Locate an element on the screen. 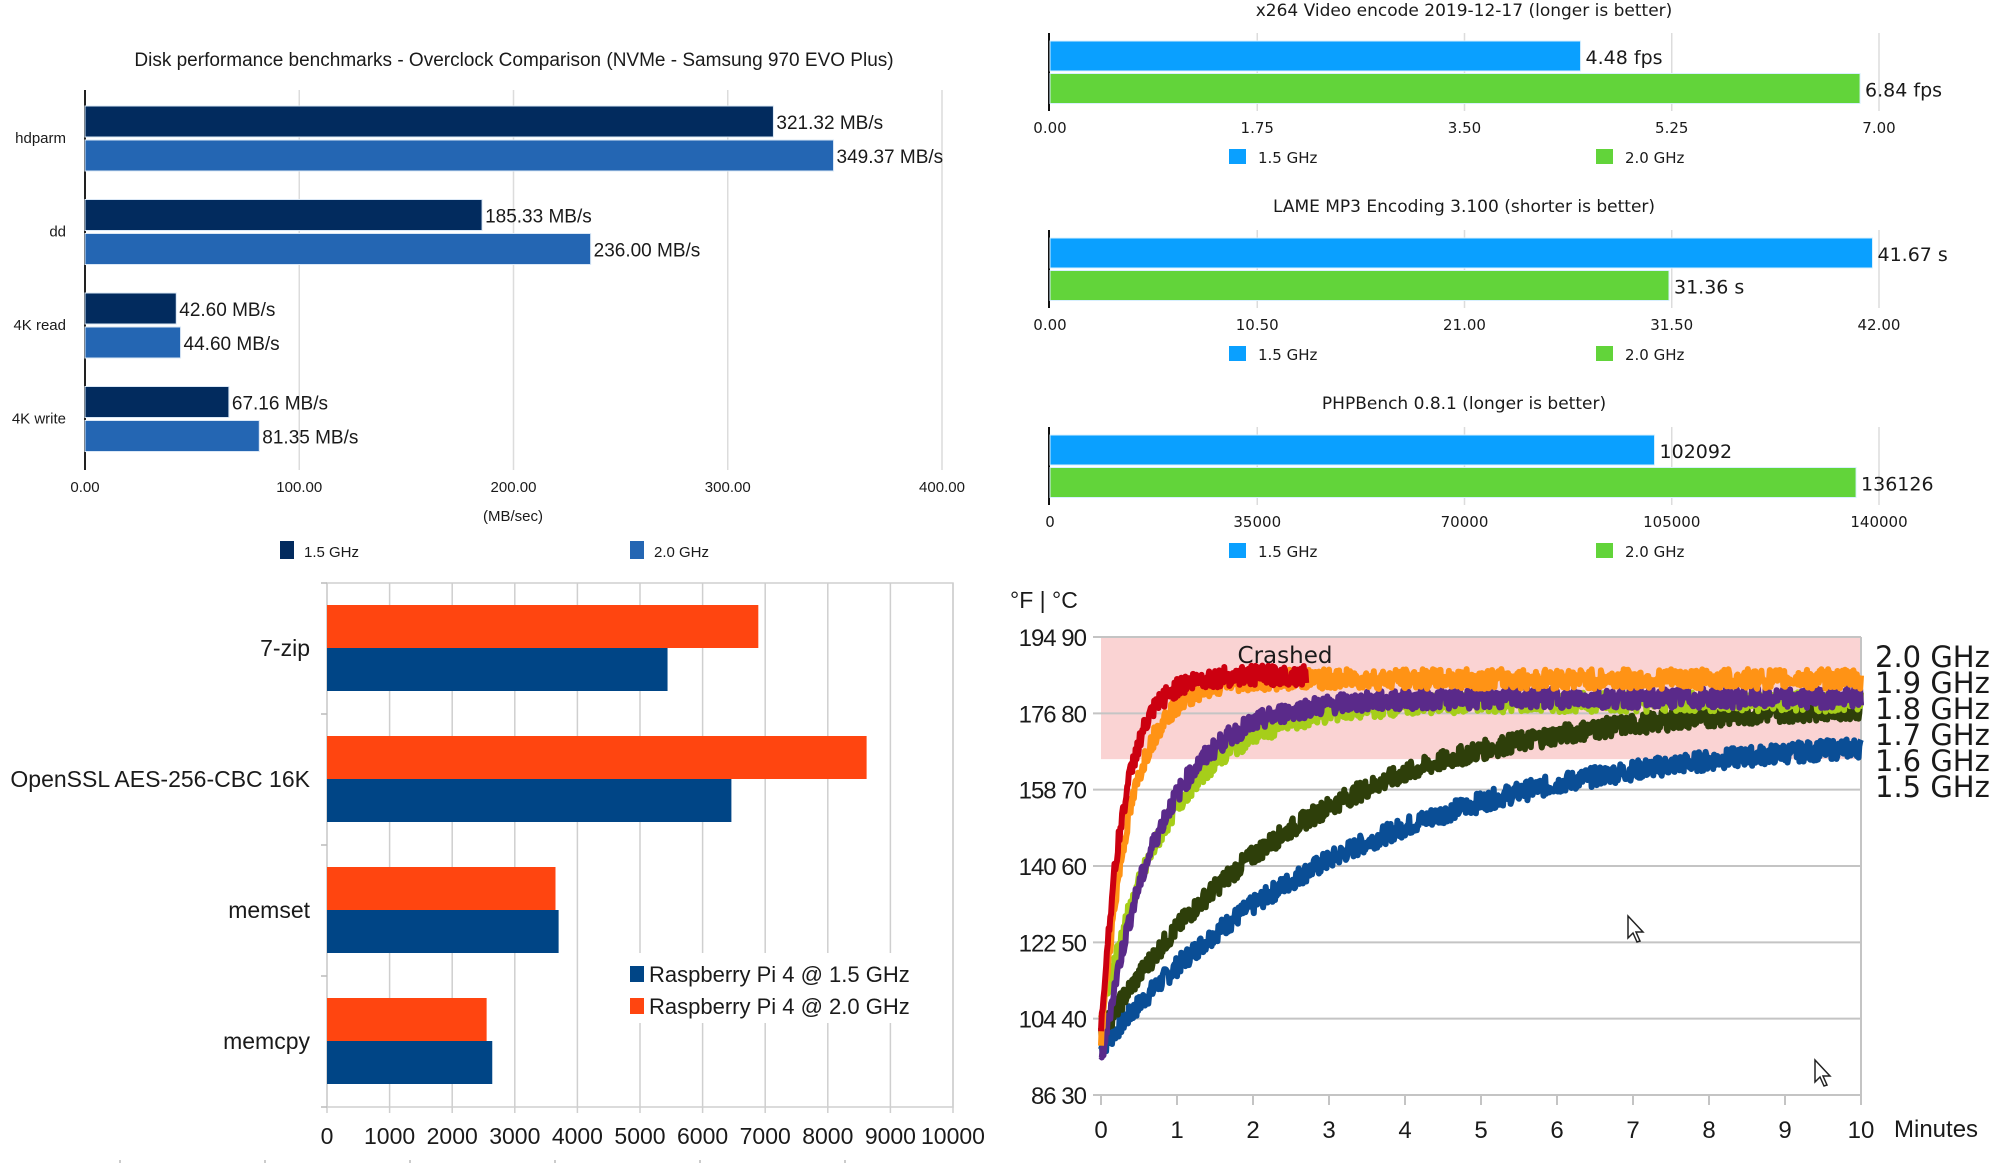  x264-legend-label: 2.0 GHz is located at coordinates (1655, 158).